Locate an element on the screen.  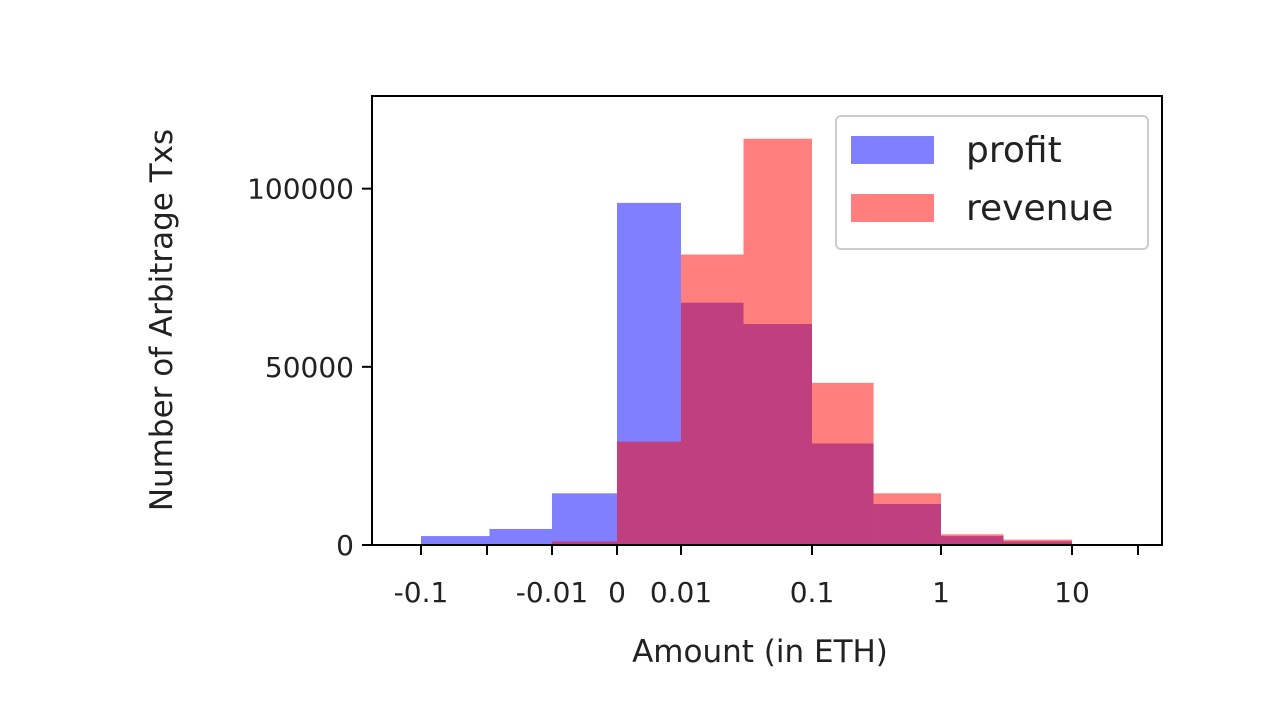
x-axis-label: Amount (in ETH) is located at coordinates (760, 652).